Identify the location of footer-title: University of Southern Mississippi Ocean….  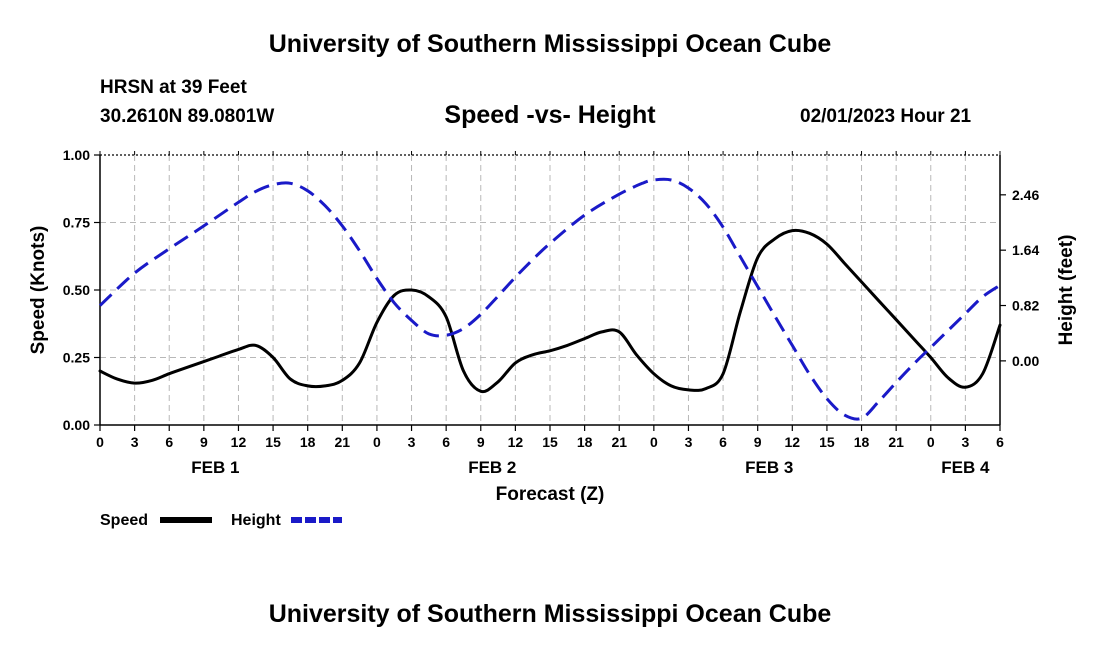
(550, 614).